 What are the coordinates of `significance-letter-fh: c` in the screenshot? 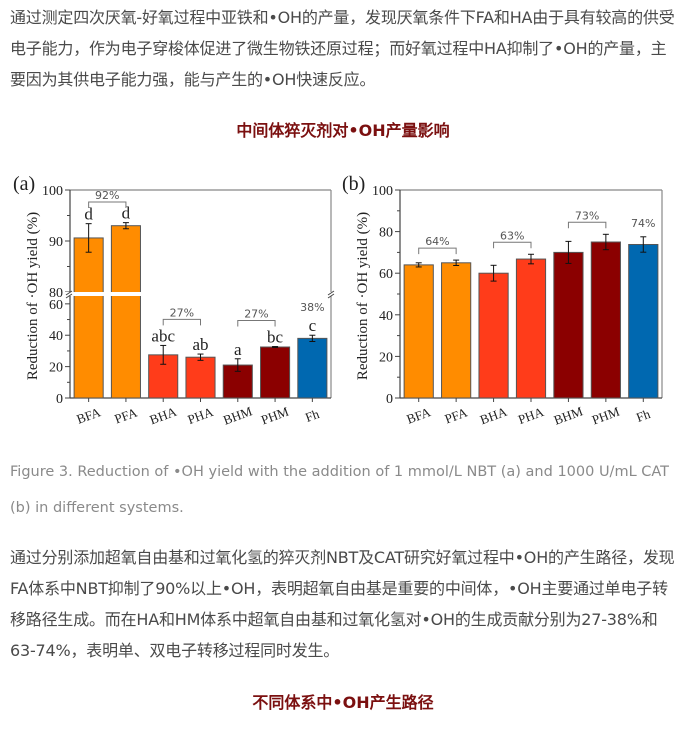 It's located at (313, 325).